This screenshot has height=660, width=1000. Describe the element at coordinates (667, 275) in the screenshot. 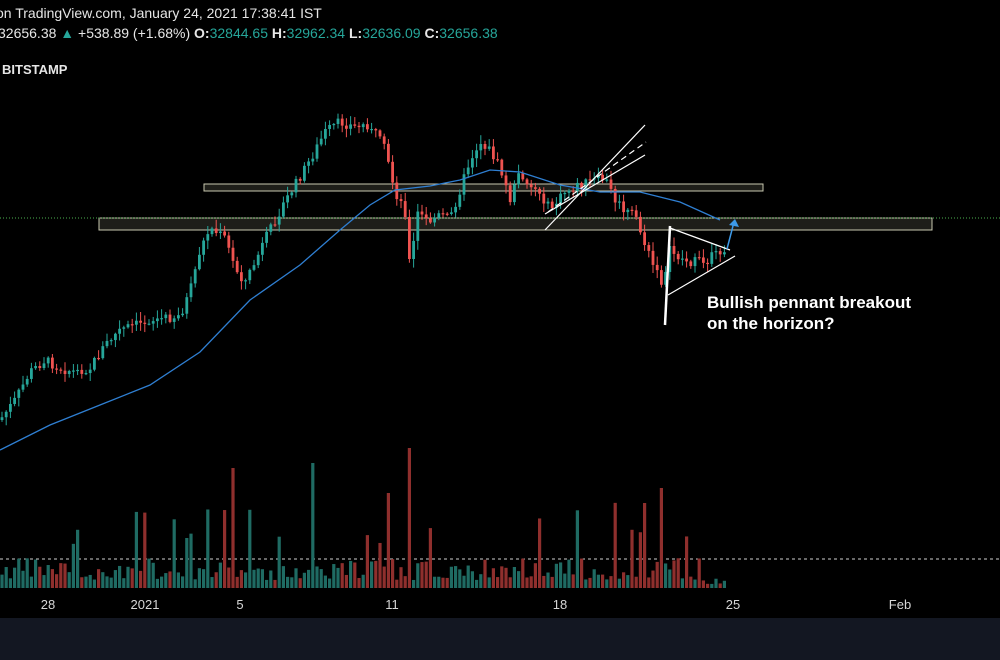

I see `flagpole-line` at that location.